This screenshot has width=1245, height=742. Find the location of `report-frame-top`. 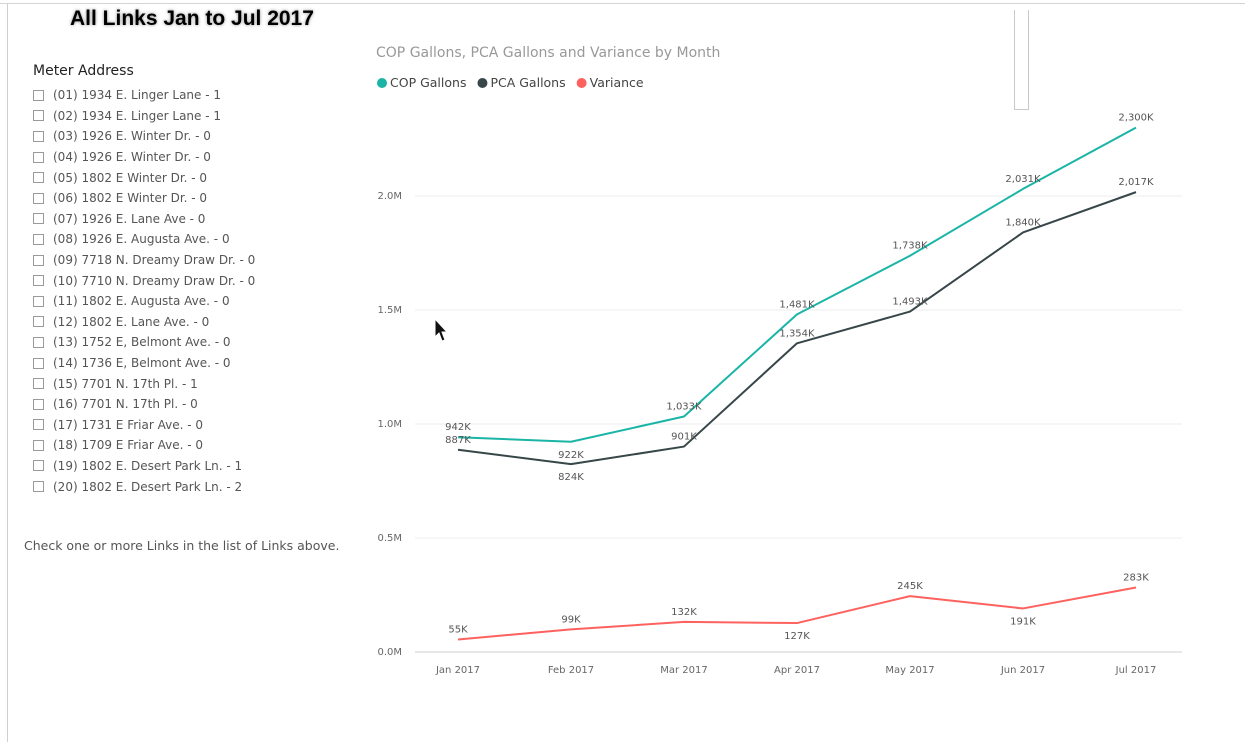

report-frame-top is located at coordinates (622, 3).